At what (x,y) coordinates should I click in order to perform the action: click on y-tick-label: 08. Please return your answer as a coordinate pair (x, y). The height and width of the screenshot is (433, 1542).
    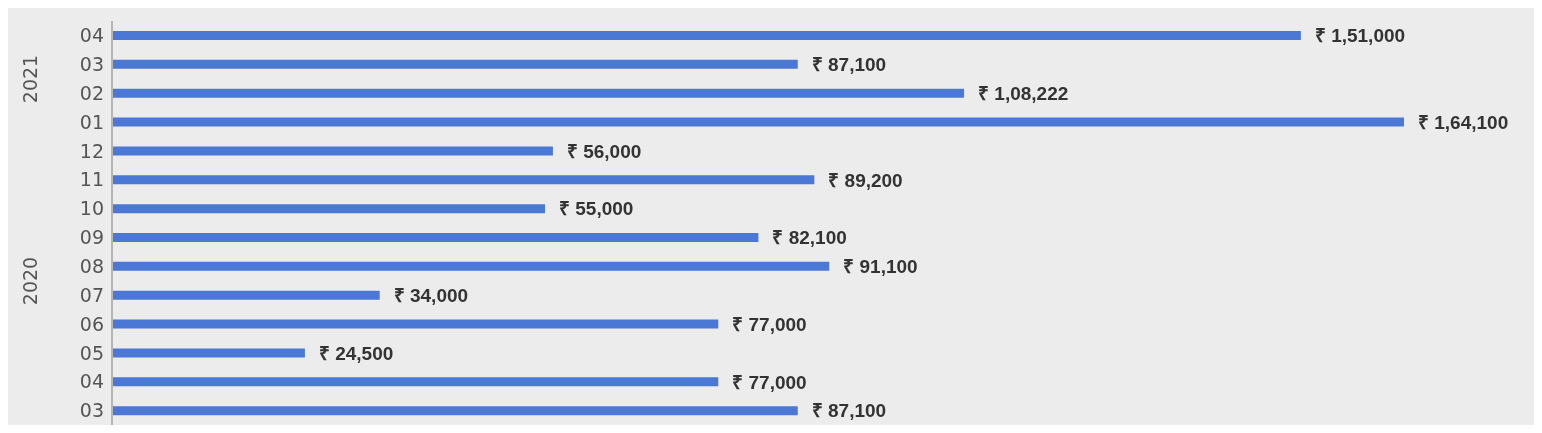
    Looking at the image, I should click on (91, 266).